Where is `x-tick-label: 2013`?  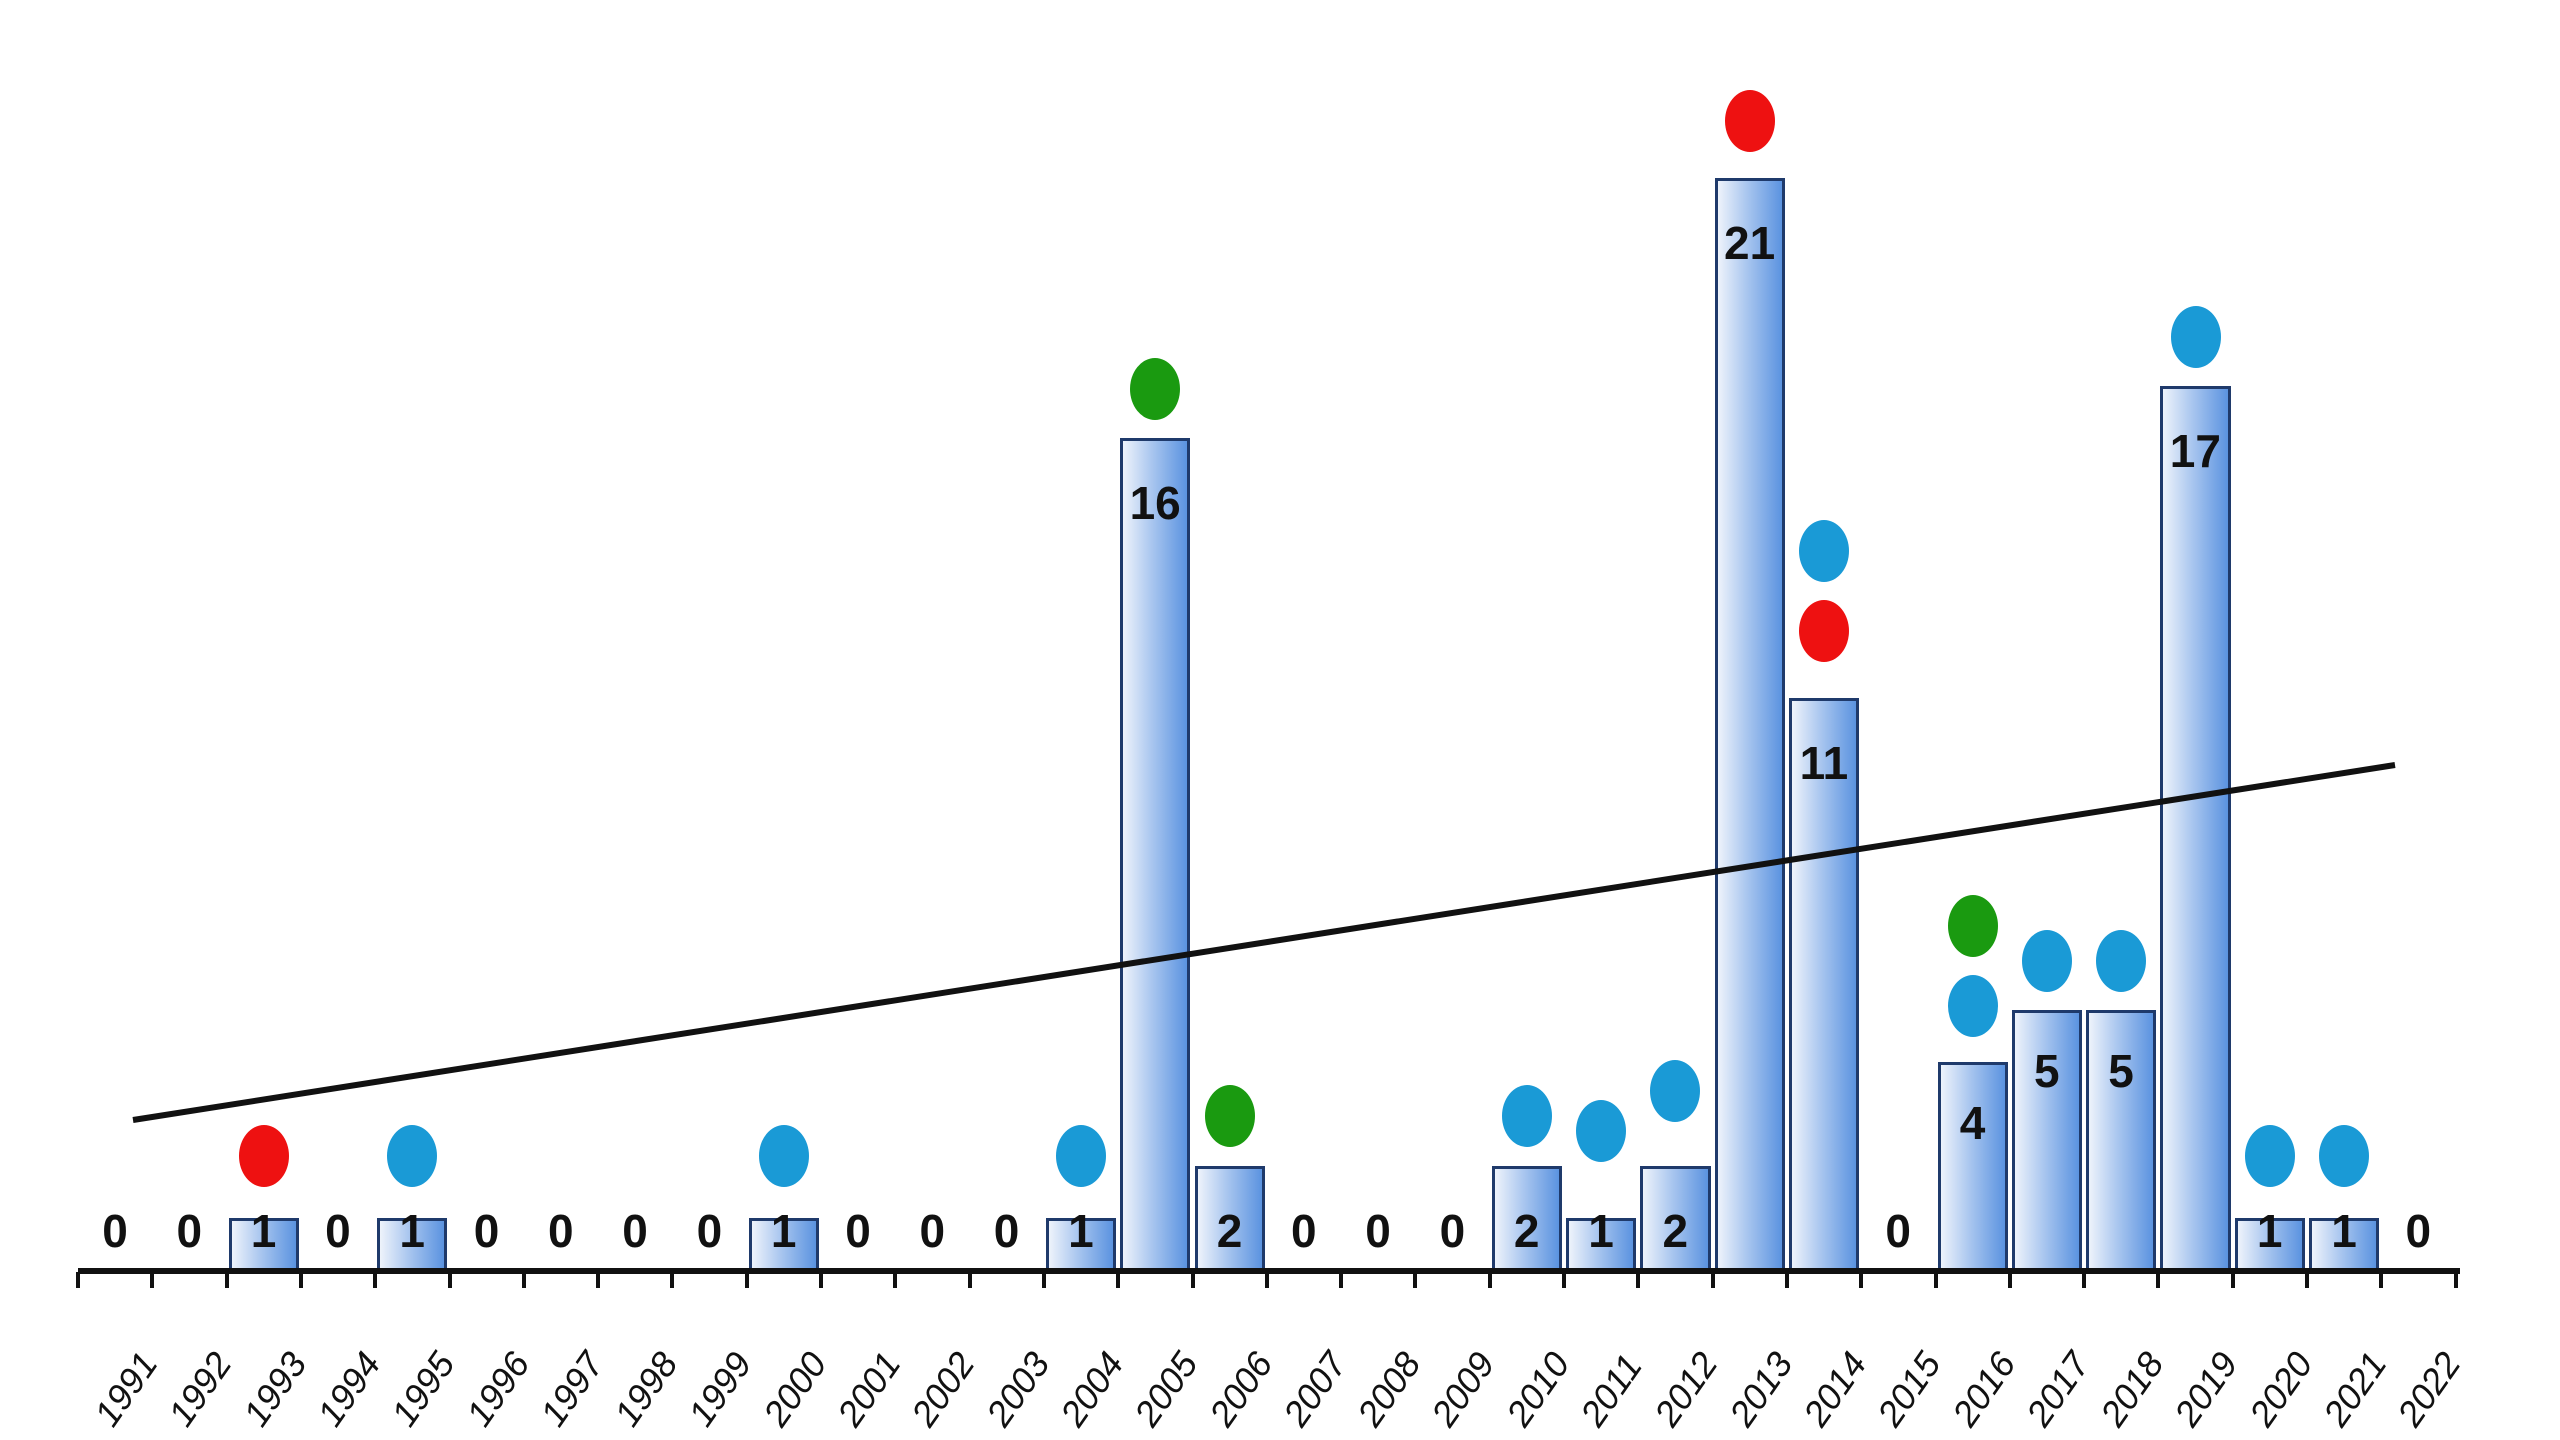
x-tick-label: 2013 is located at coordinates (1760, 1389).